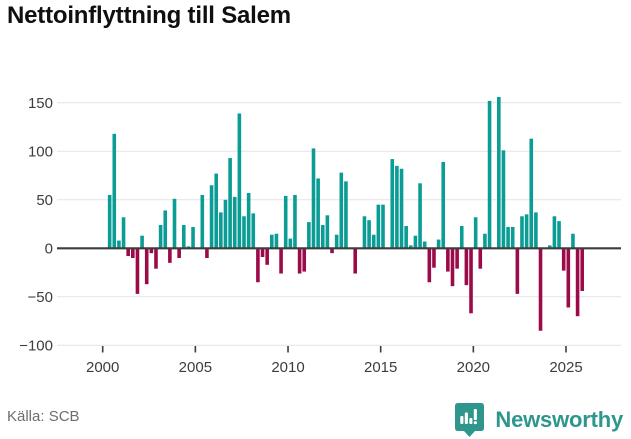 The width and height of the screenshot is (631, 439). Describe the element at coordinates (565, 367) in the screenshot. I see `x-axis-tick-label: 2025` at that location.